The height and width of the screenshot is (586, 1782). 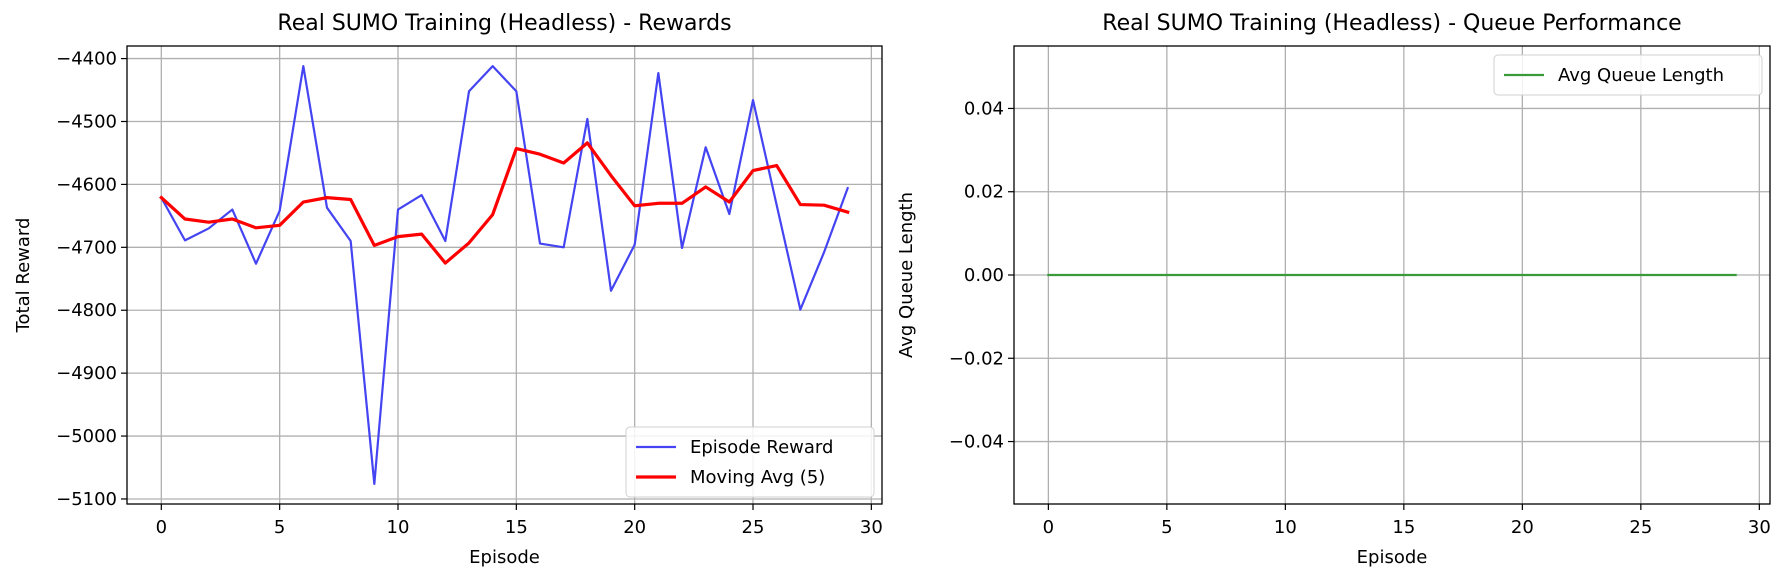 I want to click on rewards-x-tick-label: 30, so click(x=871, y=527).